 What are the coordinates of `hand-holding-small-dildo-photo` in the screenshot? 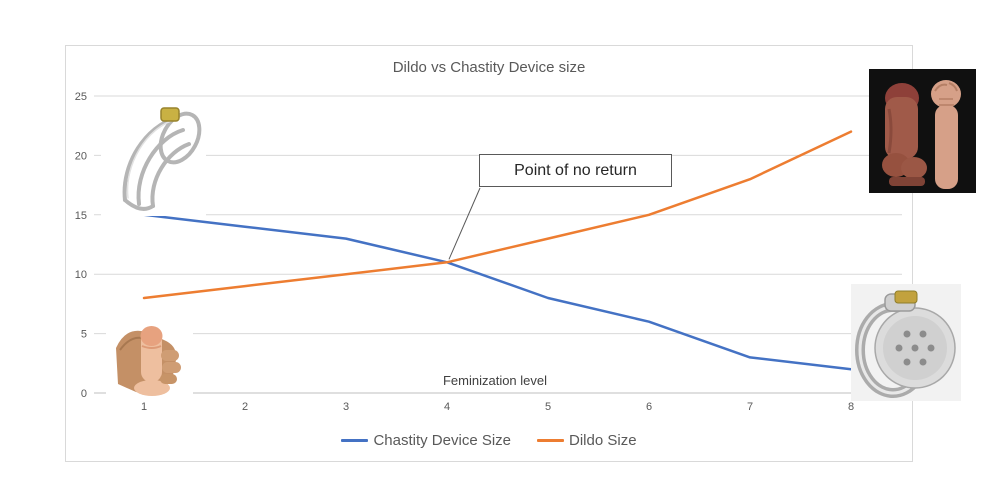 It's located at (149, 357).